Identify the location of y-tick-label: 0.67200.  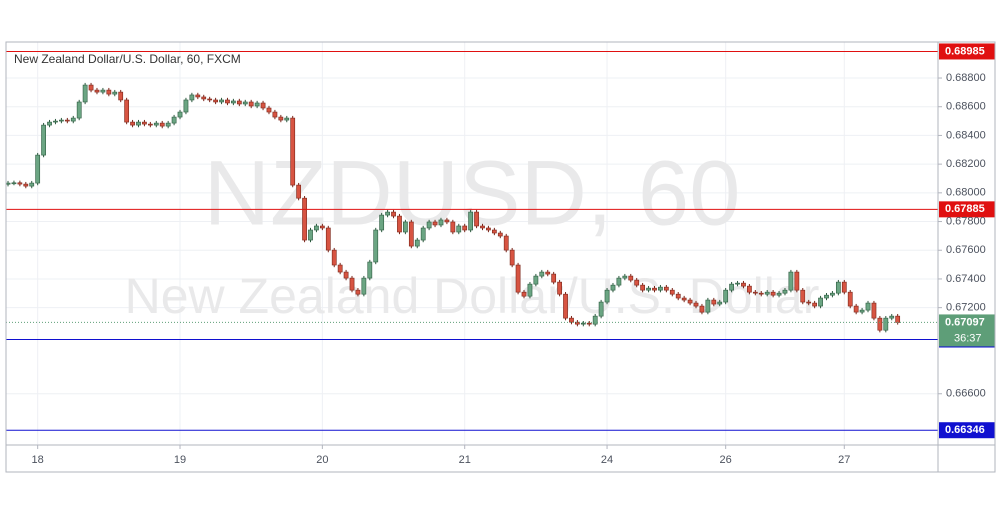
(966, 308).